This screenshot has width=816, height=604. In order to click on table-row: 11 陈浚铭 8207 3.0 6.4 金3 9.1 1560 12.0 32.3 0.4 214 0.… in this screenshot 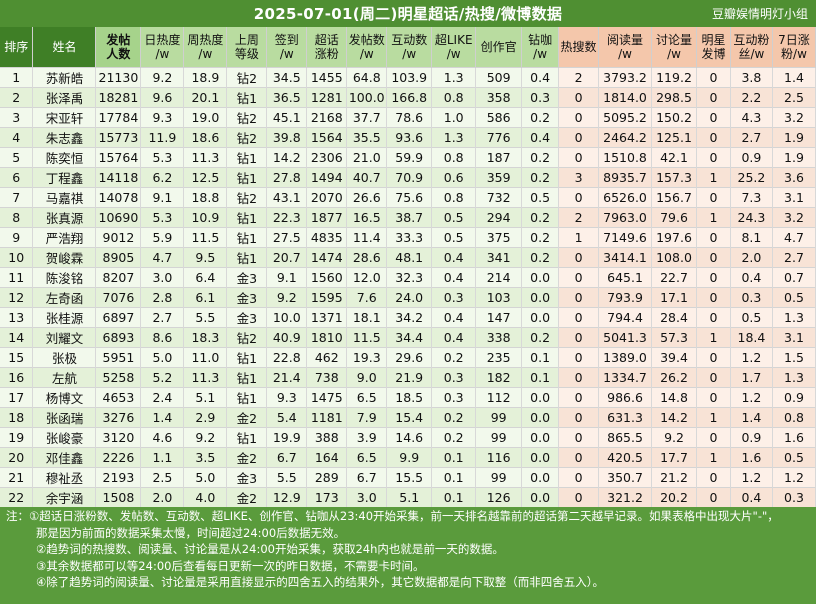, I will do `click(408, 276)`.